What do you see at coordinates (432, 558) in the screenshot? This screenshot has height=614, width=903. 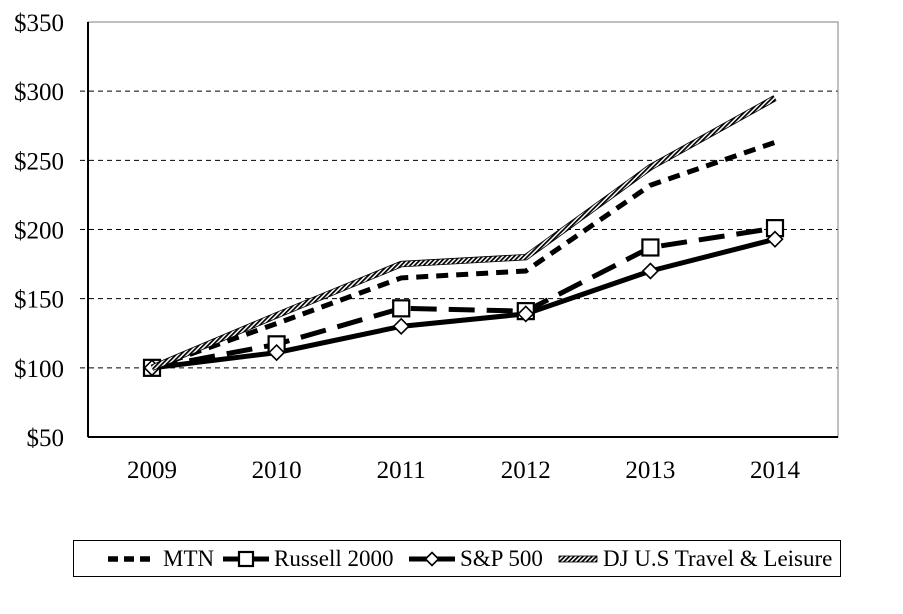 I see `sp500-diamond-line-icon` at bounding box center [432, 558].